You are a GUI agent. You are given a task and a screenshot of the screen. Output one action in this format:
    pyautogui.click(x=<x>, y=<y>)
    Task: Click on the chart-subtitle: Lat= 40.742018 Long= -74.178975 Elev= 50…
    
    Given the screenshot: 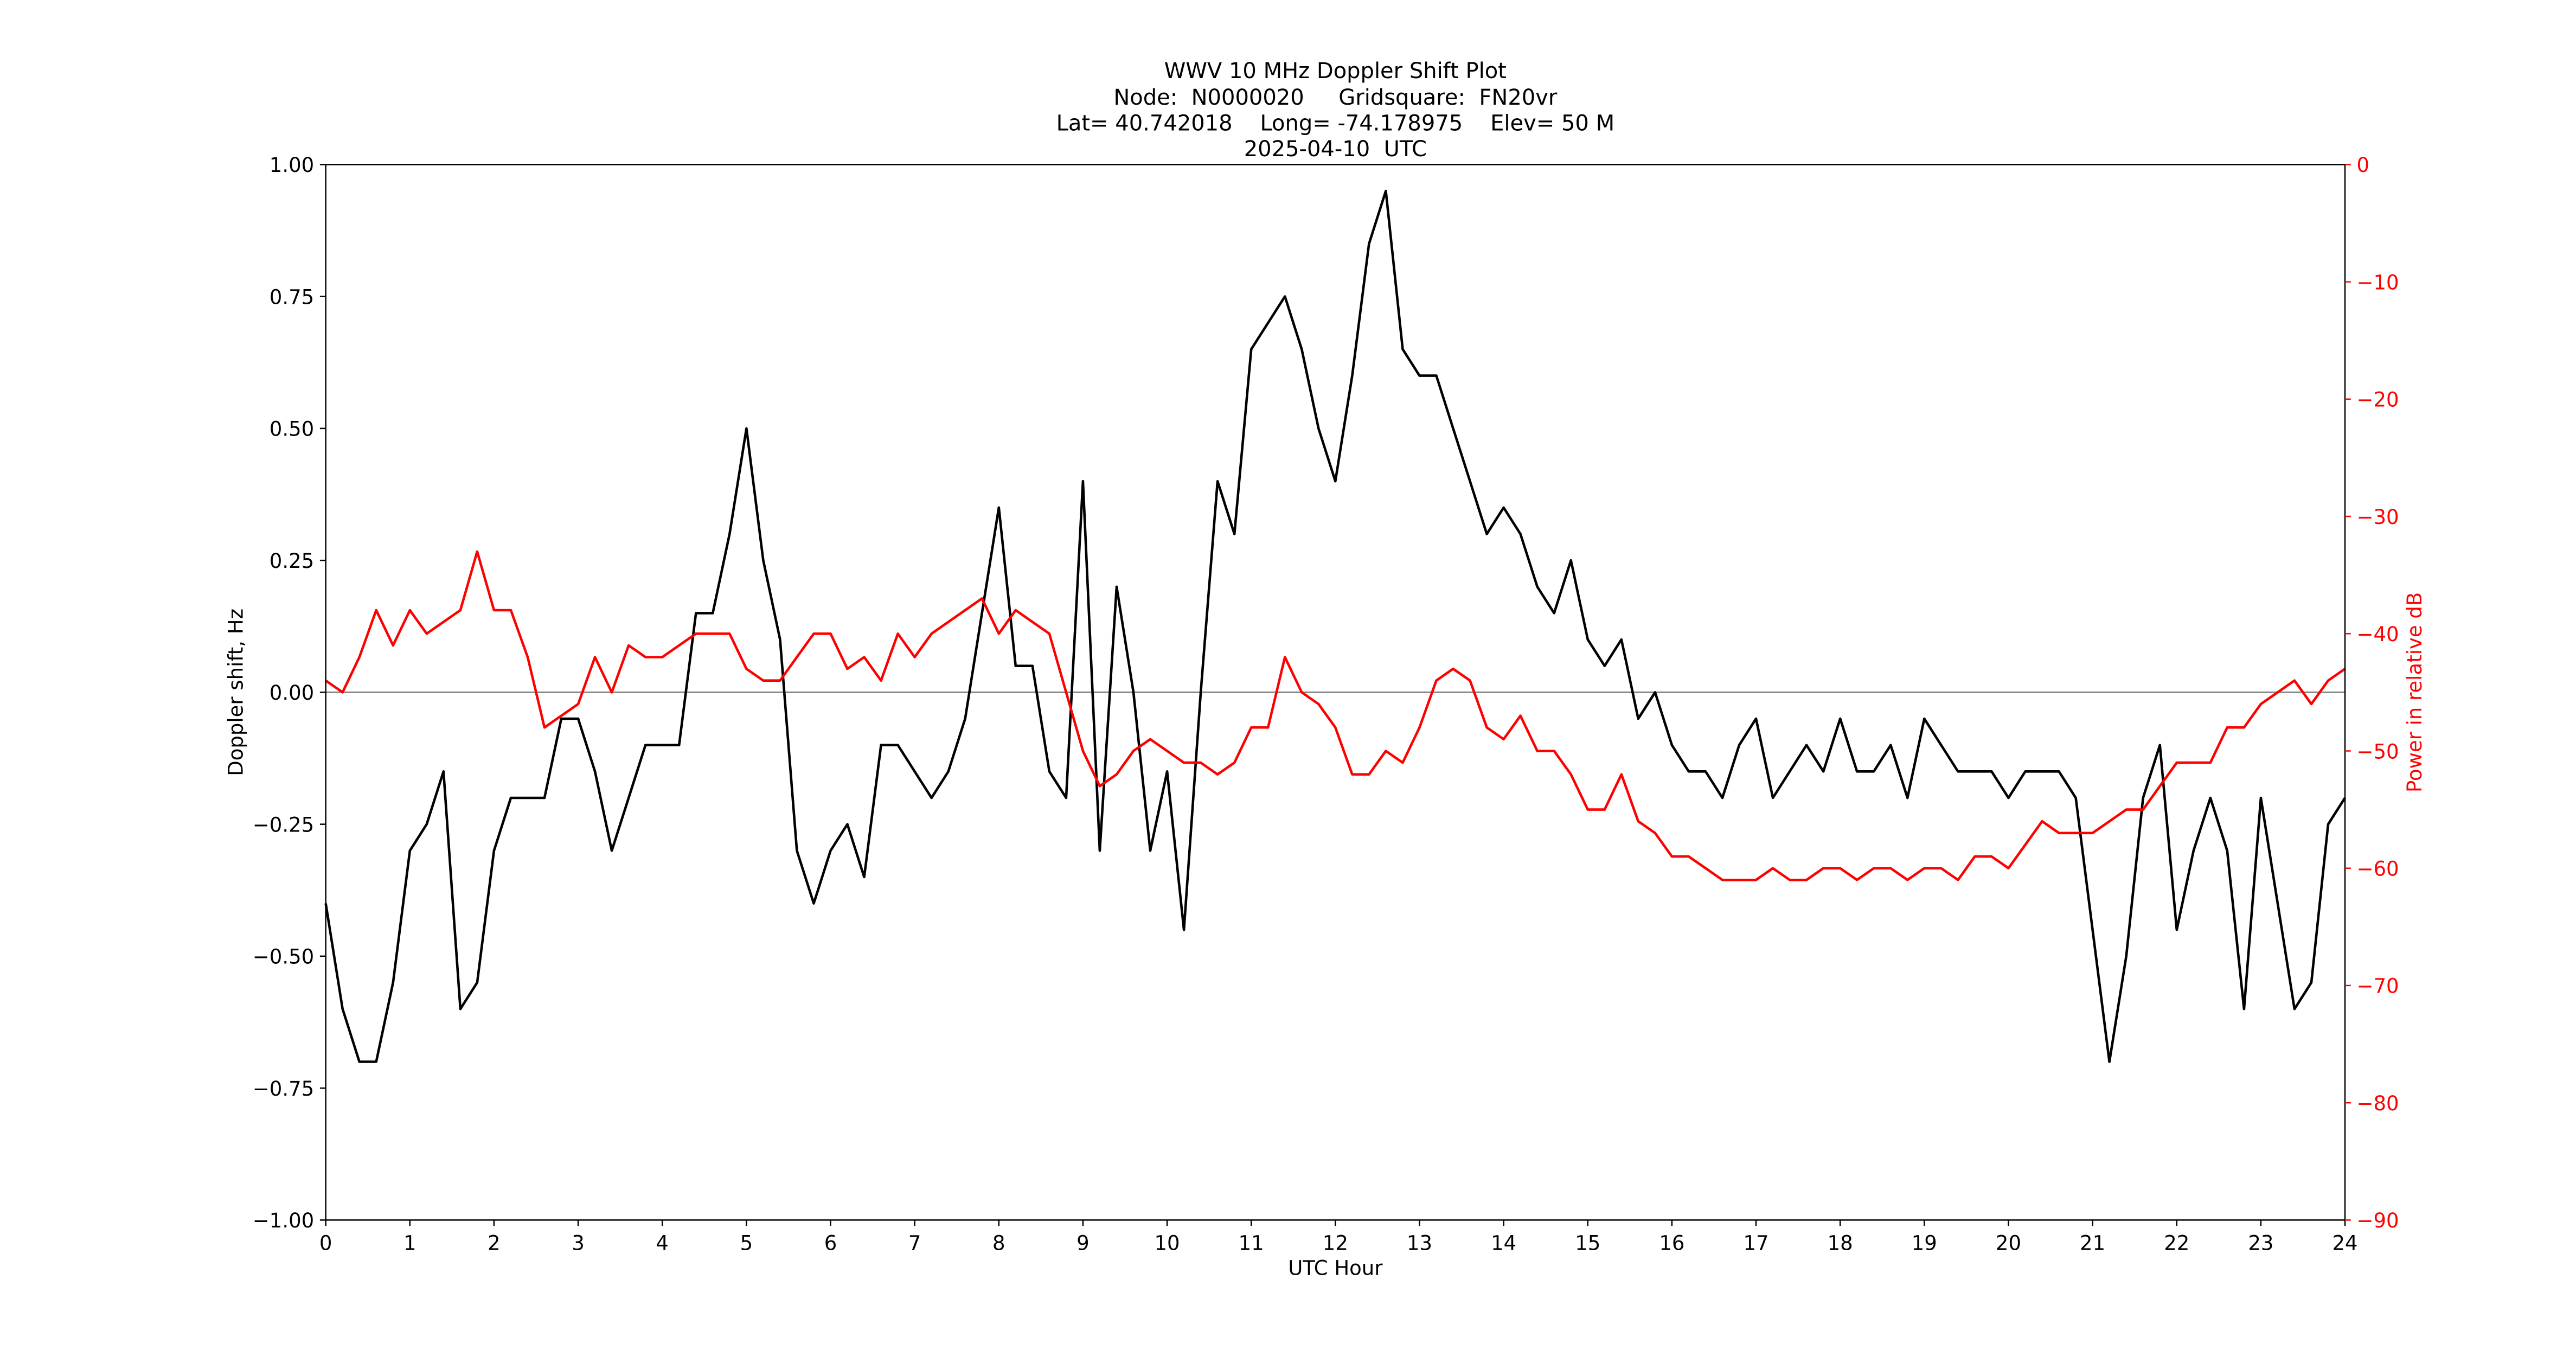 What is the action you would take?
    pyautogui.click(x=1336, y=123)
    